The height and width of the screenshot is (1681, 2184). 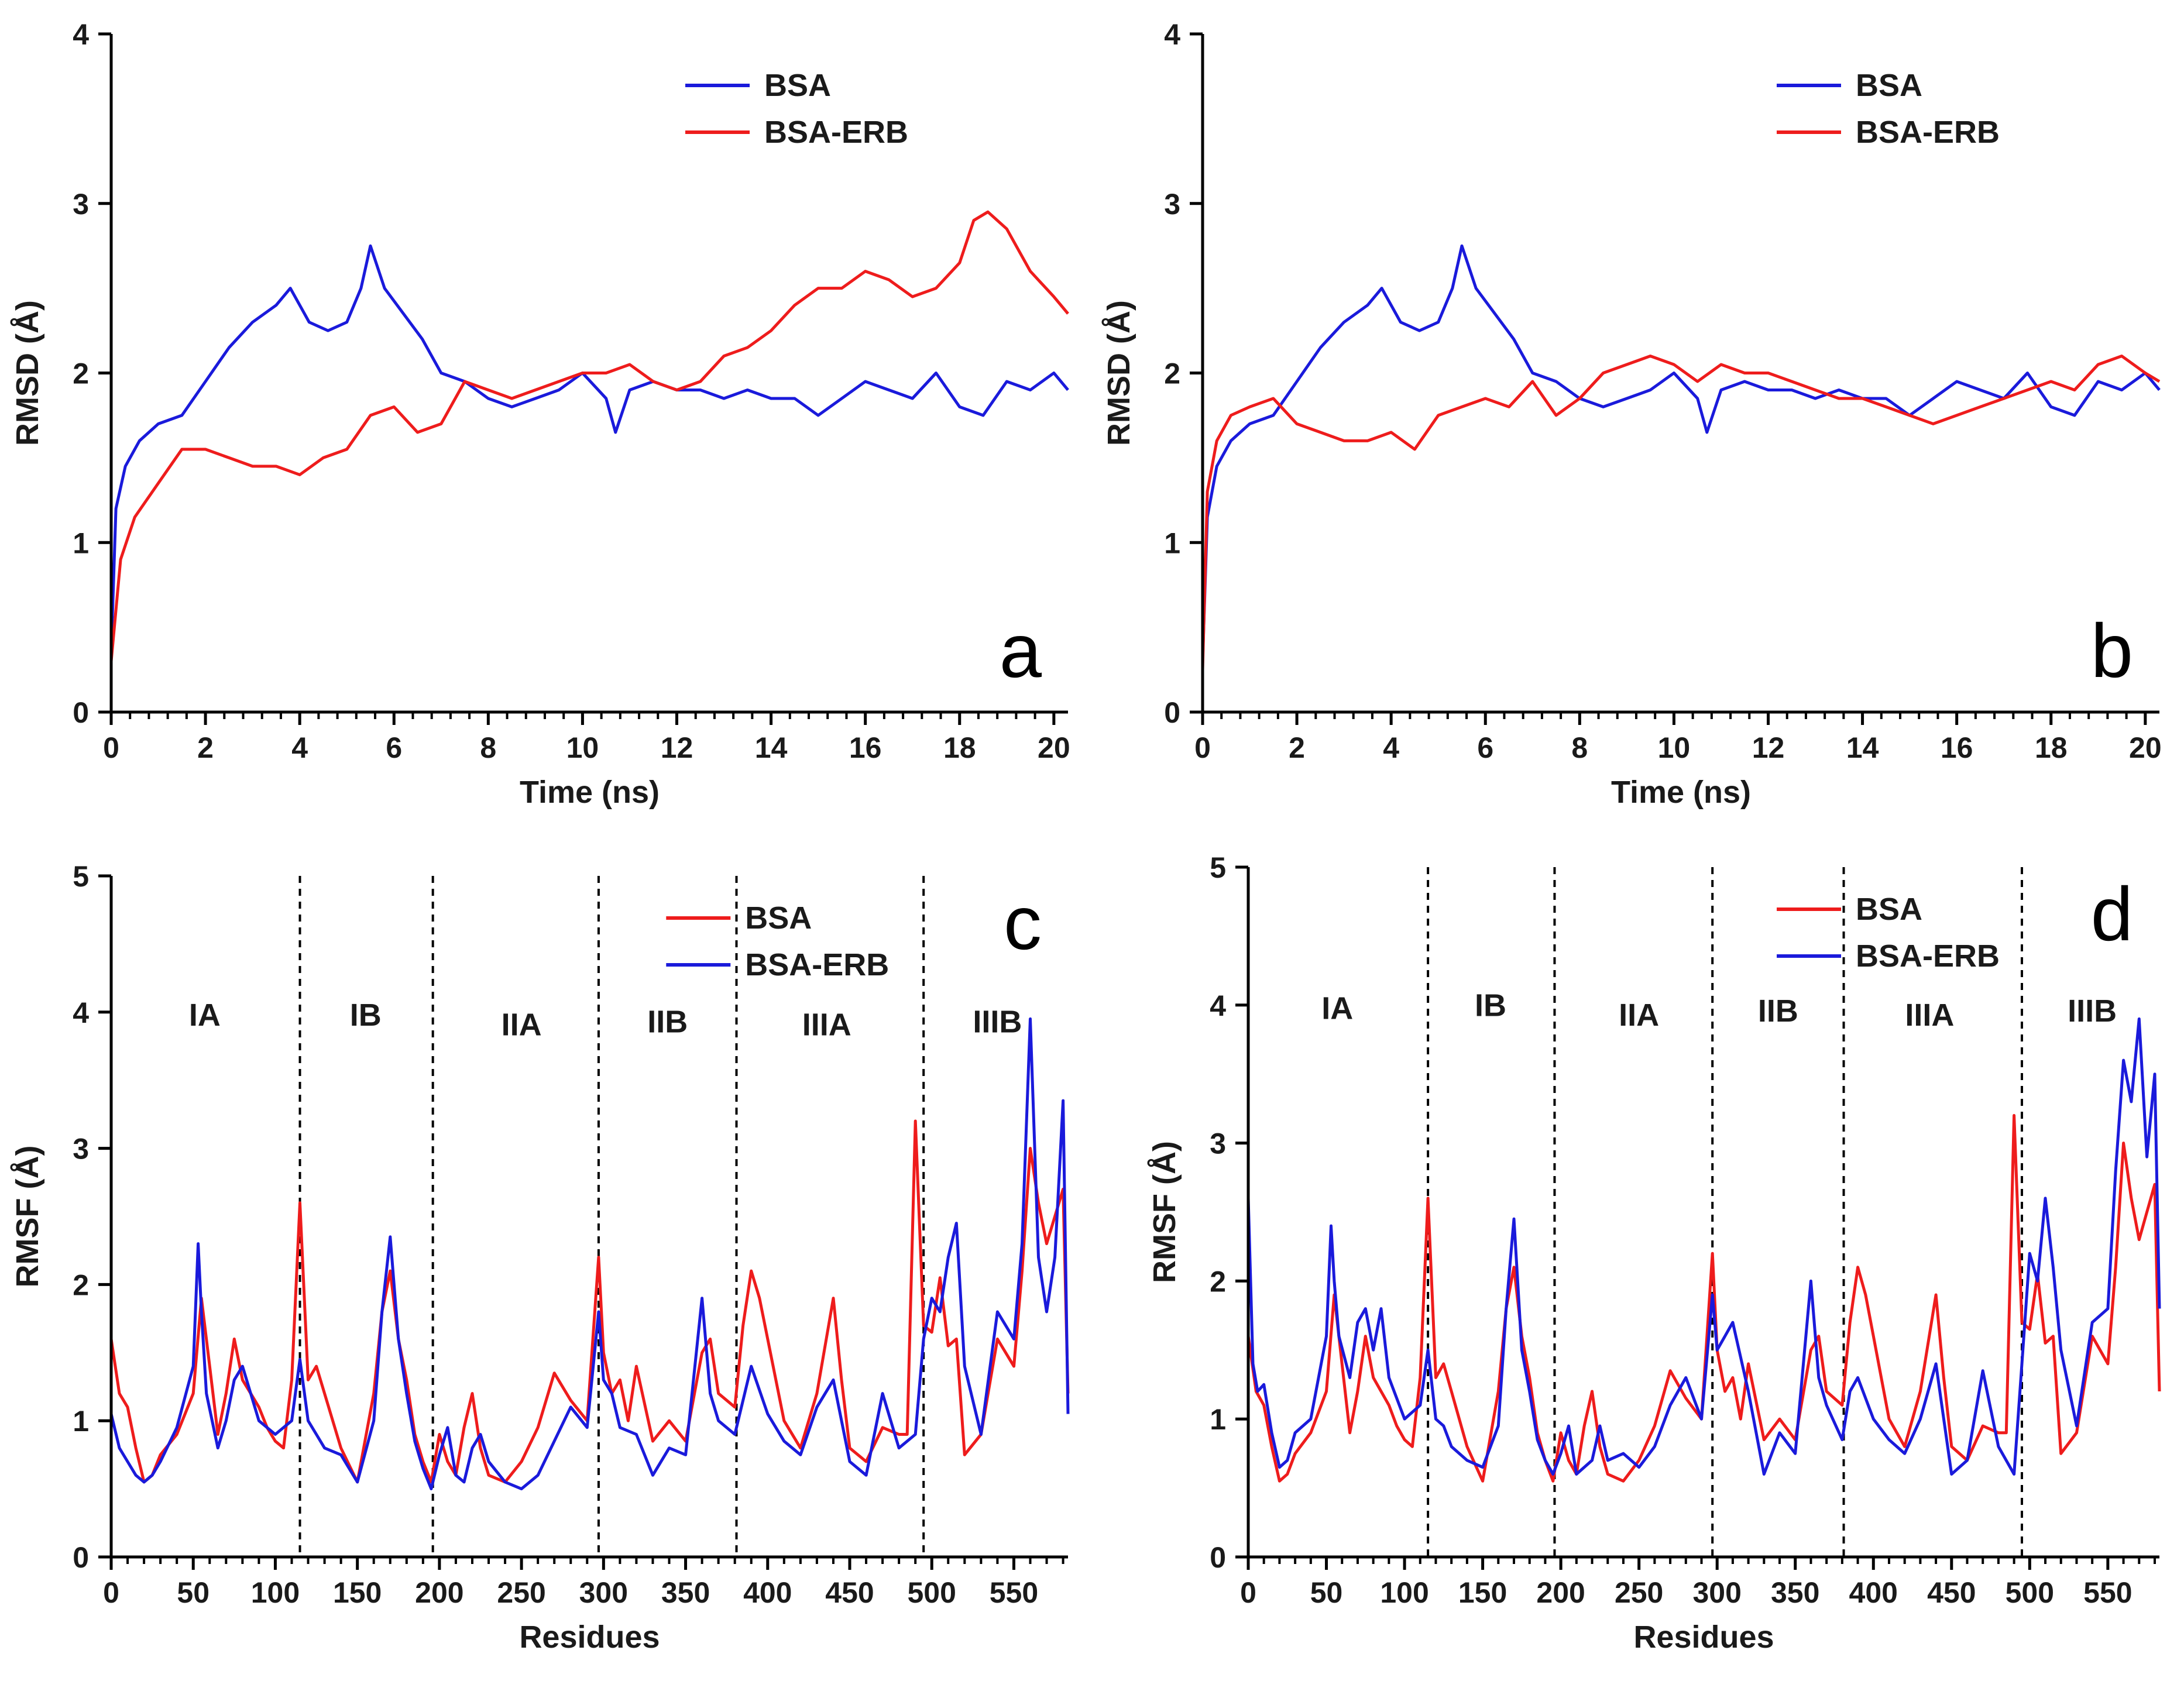 I want to click on x-tick-label: 10, so click(x=1675, y=747).